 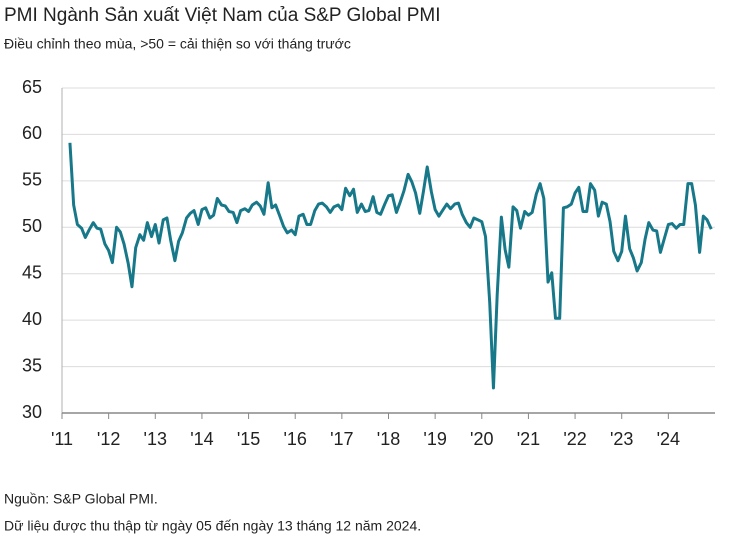 What do you see at coordinates (528, 439) in the screenshot?
I see `x-tick-label: '21` at bounding box center [528, 439].